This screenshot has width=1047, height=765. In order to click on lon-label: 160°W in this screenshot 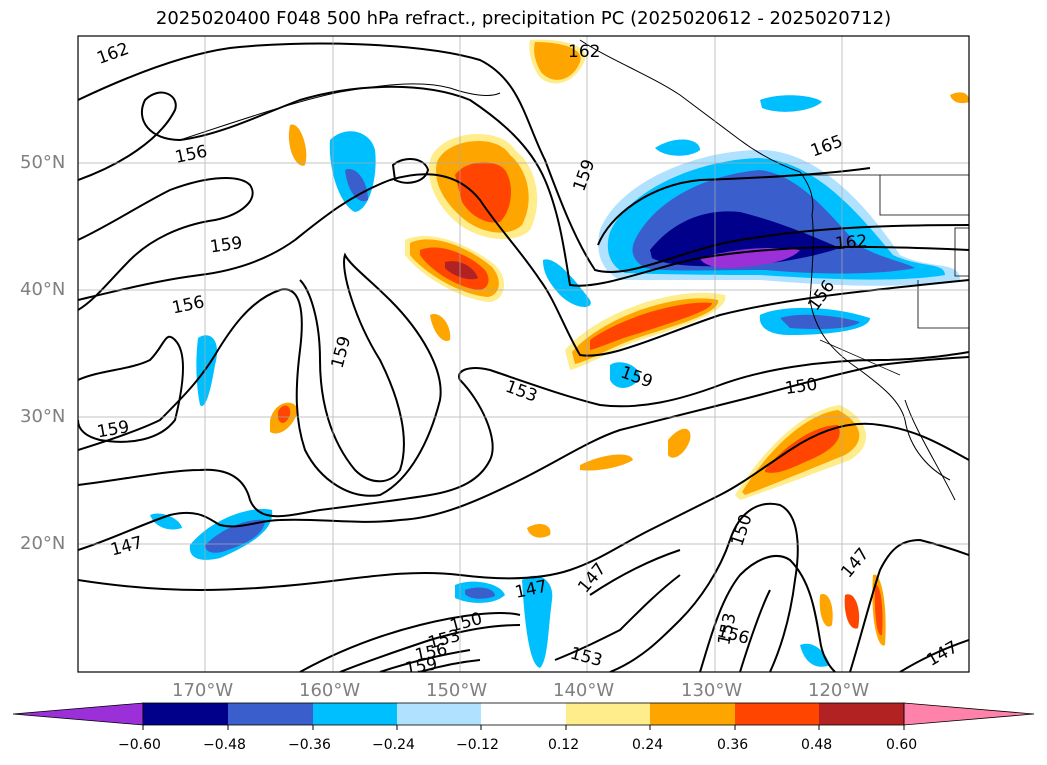, I will do `click(330, 690)`.